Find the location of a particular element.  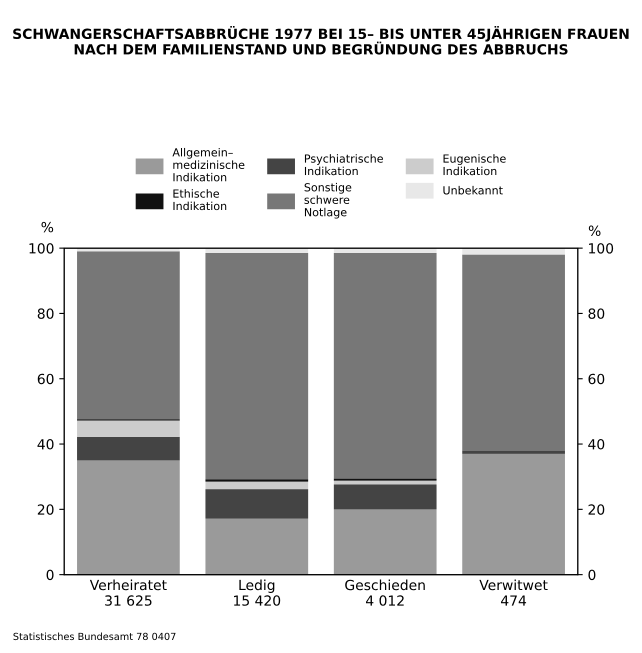

y-tick-label: 0 is located at coordinates (50, 575).